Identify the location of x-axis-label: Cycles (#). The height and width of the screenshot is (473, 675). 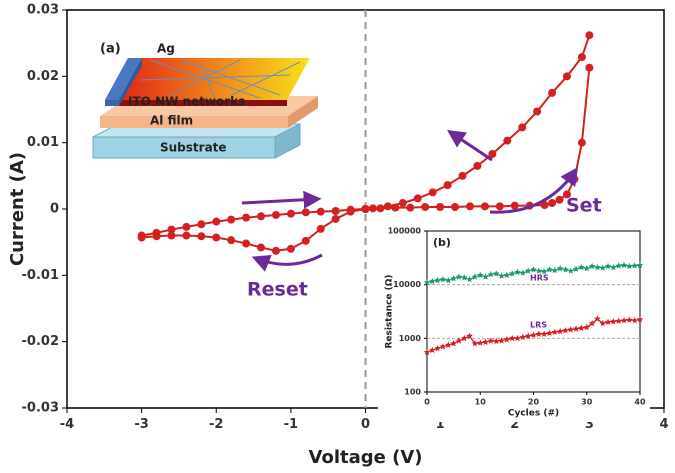
(533, 414).